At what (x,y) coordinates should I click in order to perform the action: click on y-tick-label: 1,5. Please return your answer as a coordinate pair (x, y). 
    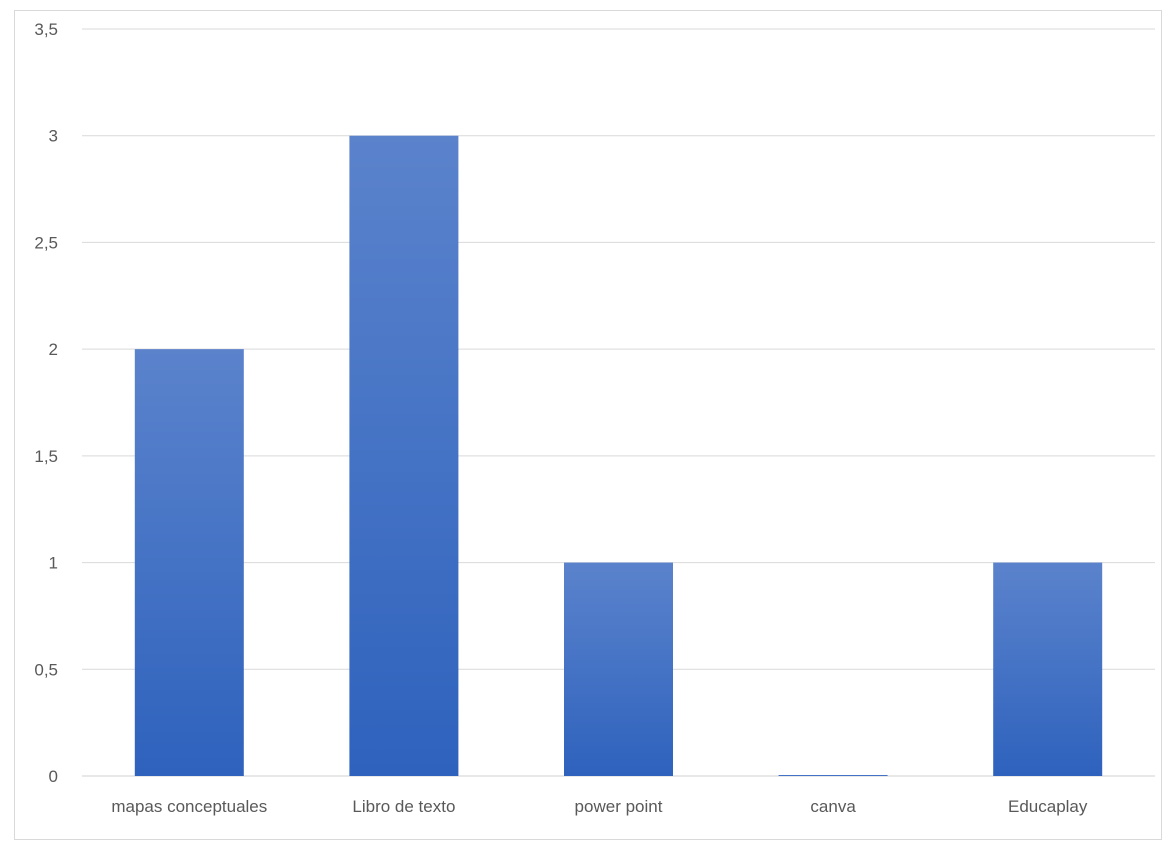
    Looking at the image, I should click on (46, 456).